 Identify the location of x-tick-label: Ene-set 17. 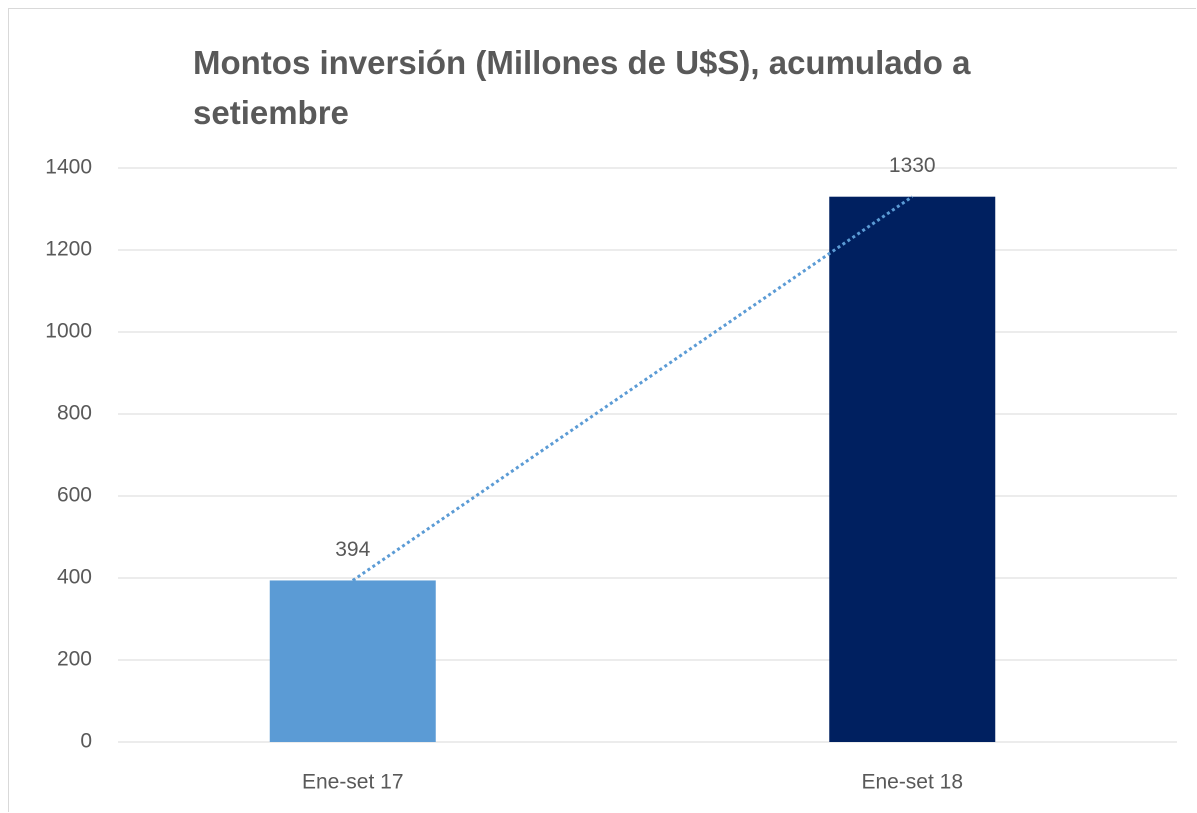
(353, 782).